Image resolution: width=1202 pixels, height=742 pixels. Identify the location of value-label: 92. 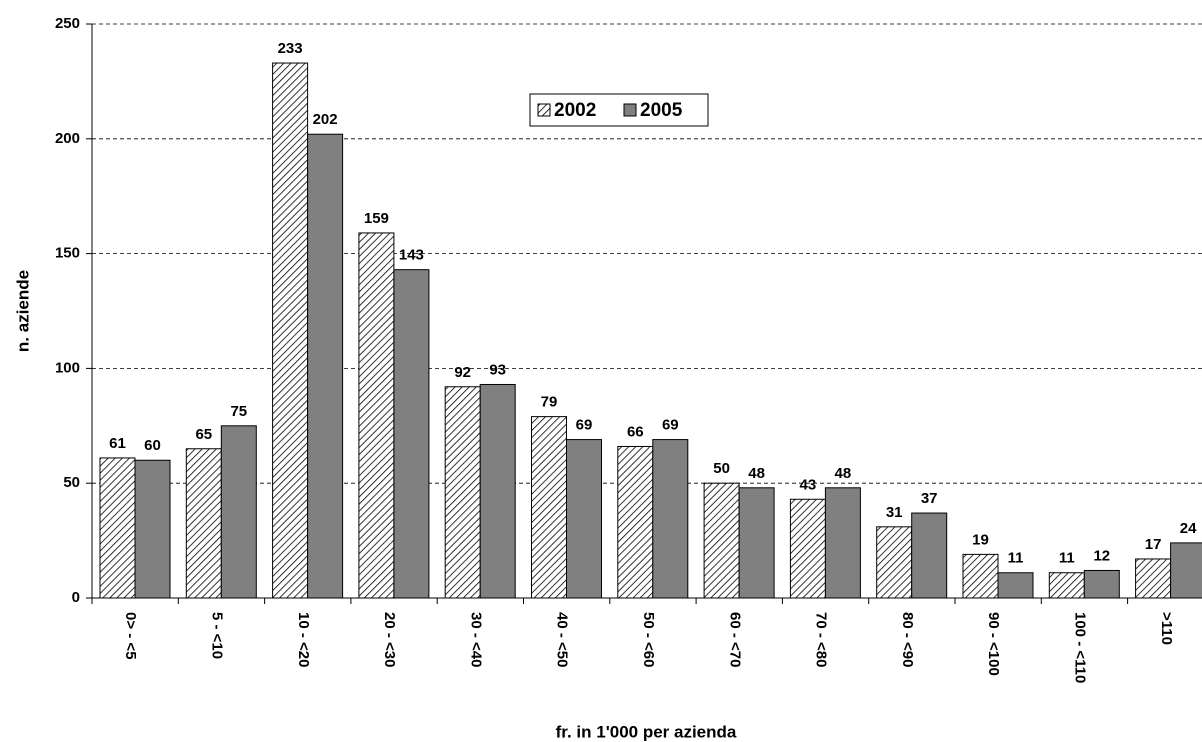
(462, 372).